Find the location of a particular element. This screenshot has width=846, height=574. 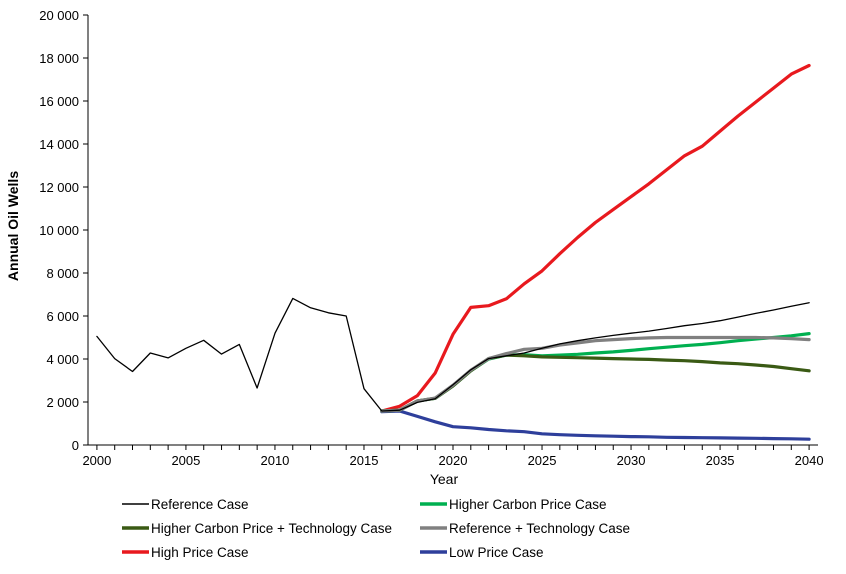

legend-label: Higher Carbon Price Case is located at coordinates (528, 504).